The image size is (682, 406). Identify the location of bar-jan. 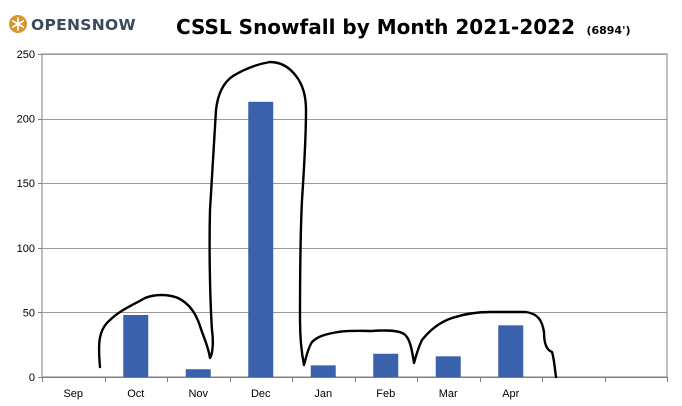
(323, 371).